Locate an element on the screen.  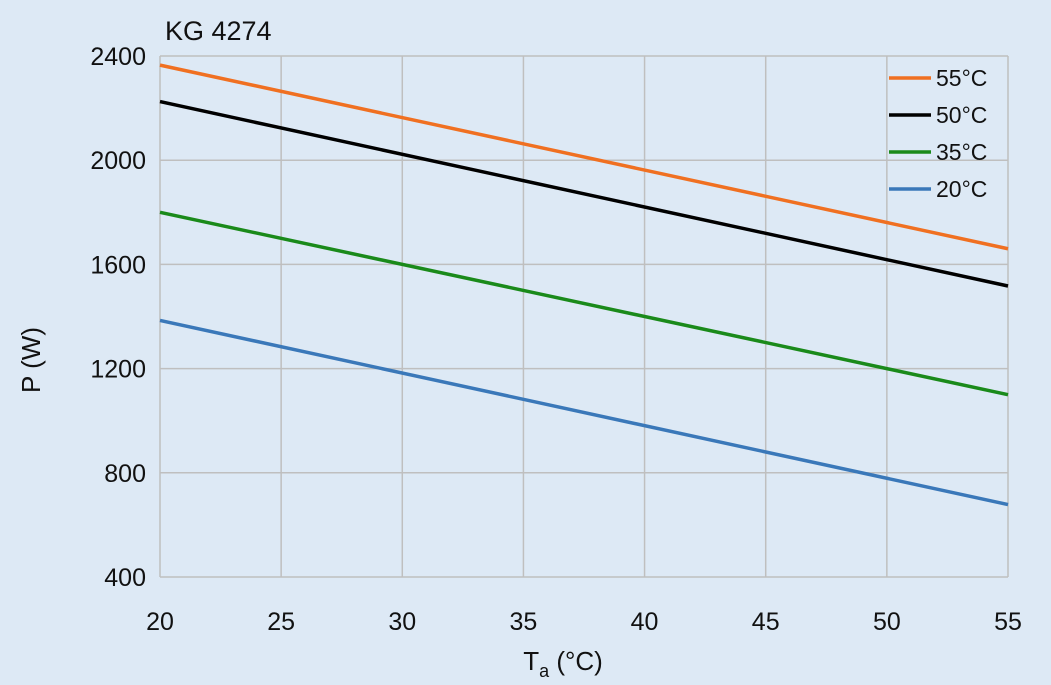
y-tick-label: 800 is located at coordinates (125, 474).